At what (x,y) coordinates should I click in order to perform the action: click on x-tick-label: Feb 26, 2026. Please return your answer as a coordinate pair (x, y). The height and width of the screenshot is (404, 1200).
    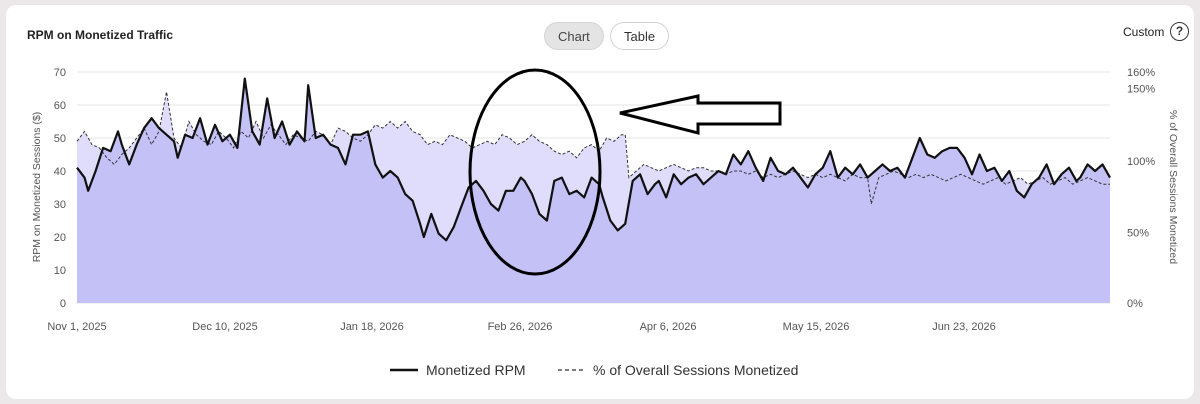
    Looking at the image, I should click on (520, 327).